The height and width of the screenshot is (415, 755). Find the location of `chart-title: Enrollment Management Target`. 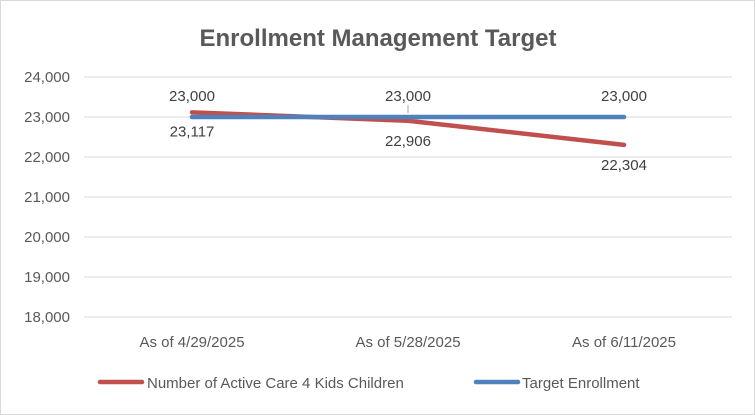

chart-title: Enrollment Management Target is located at coordinates (378, 38).